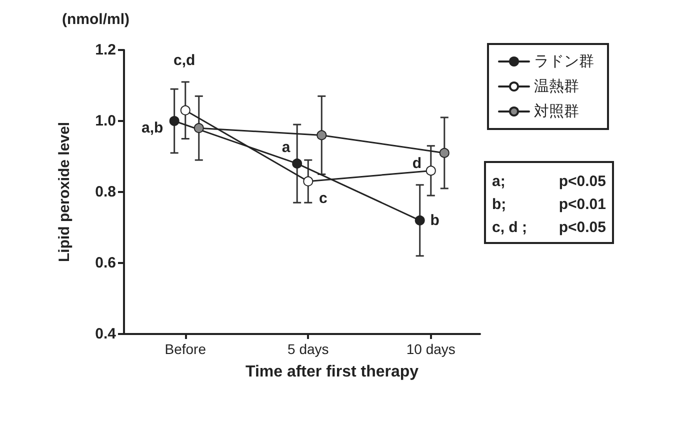 The height and width of the screenshot is (445, 680). What do you see at coordinates (105, 263) in the screenshot?
I see `y-tick-label: 0.6` at bounding box center [105, 263].